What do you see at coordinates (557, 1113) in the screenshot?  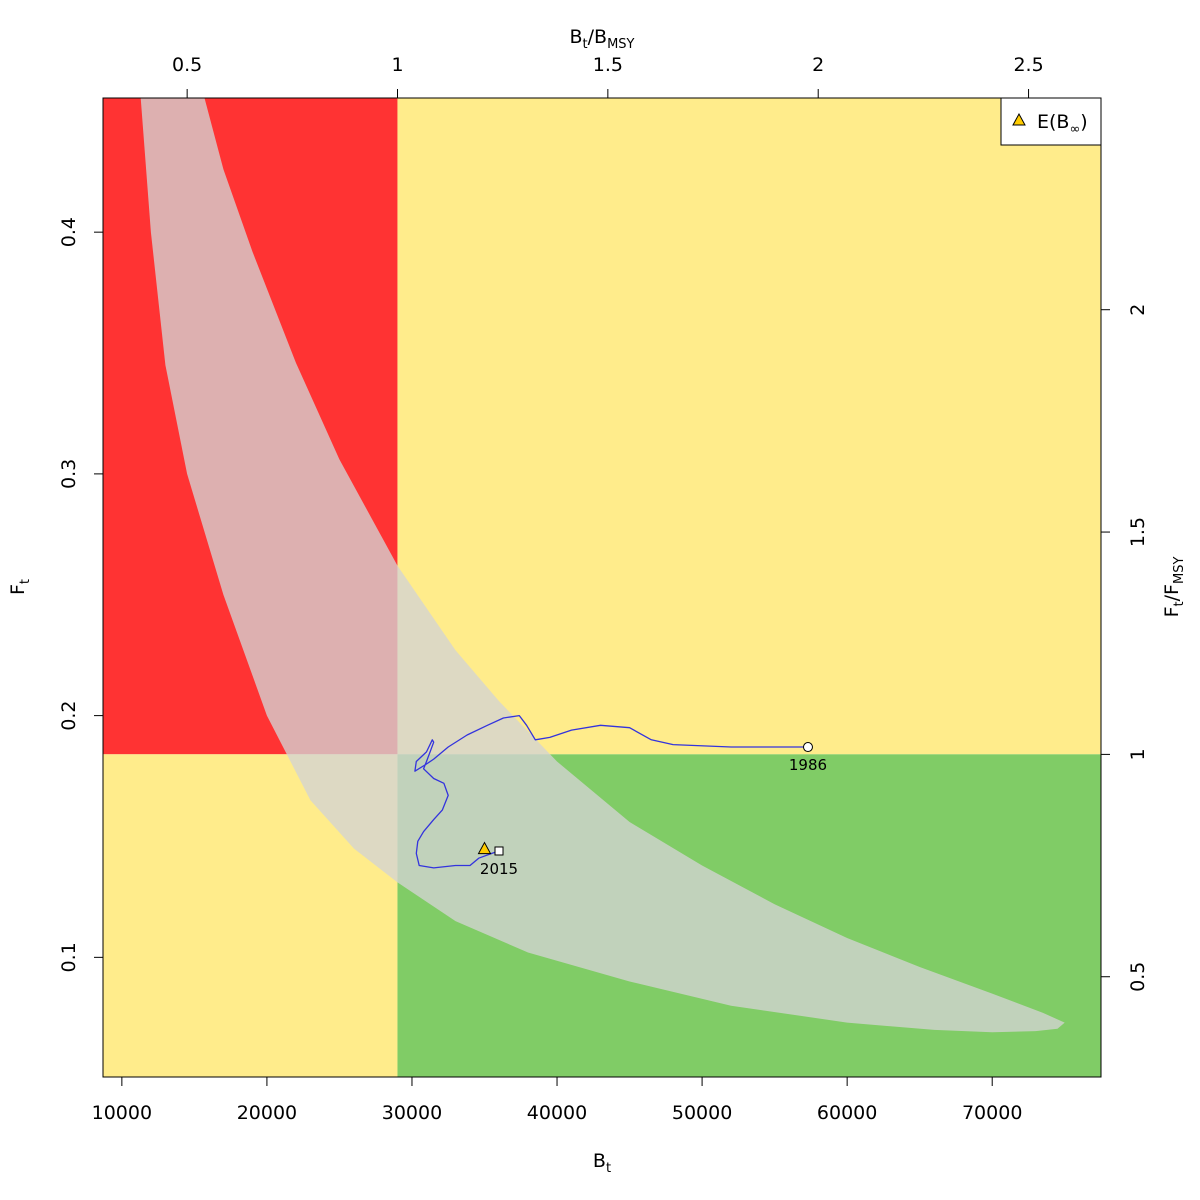 I see `x-bottom-tick-label: 40000` at bounding box center [557, 1113].